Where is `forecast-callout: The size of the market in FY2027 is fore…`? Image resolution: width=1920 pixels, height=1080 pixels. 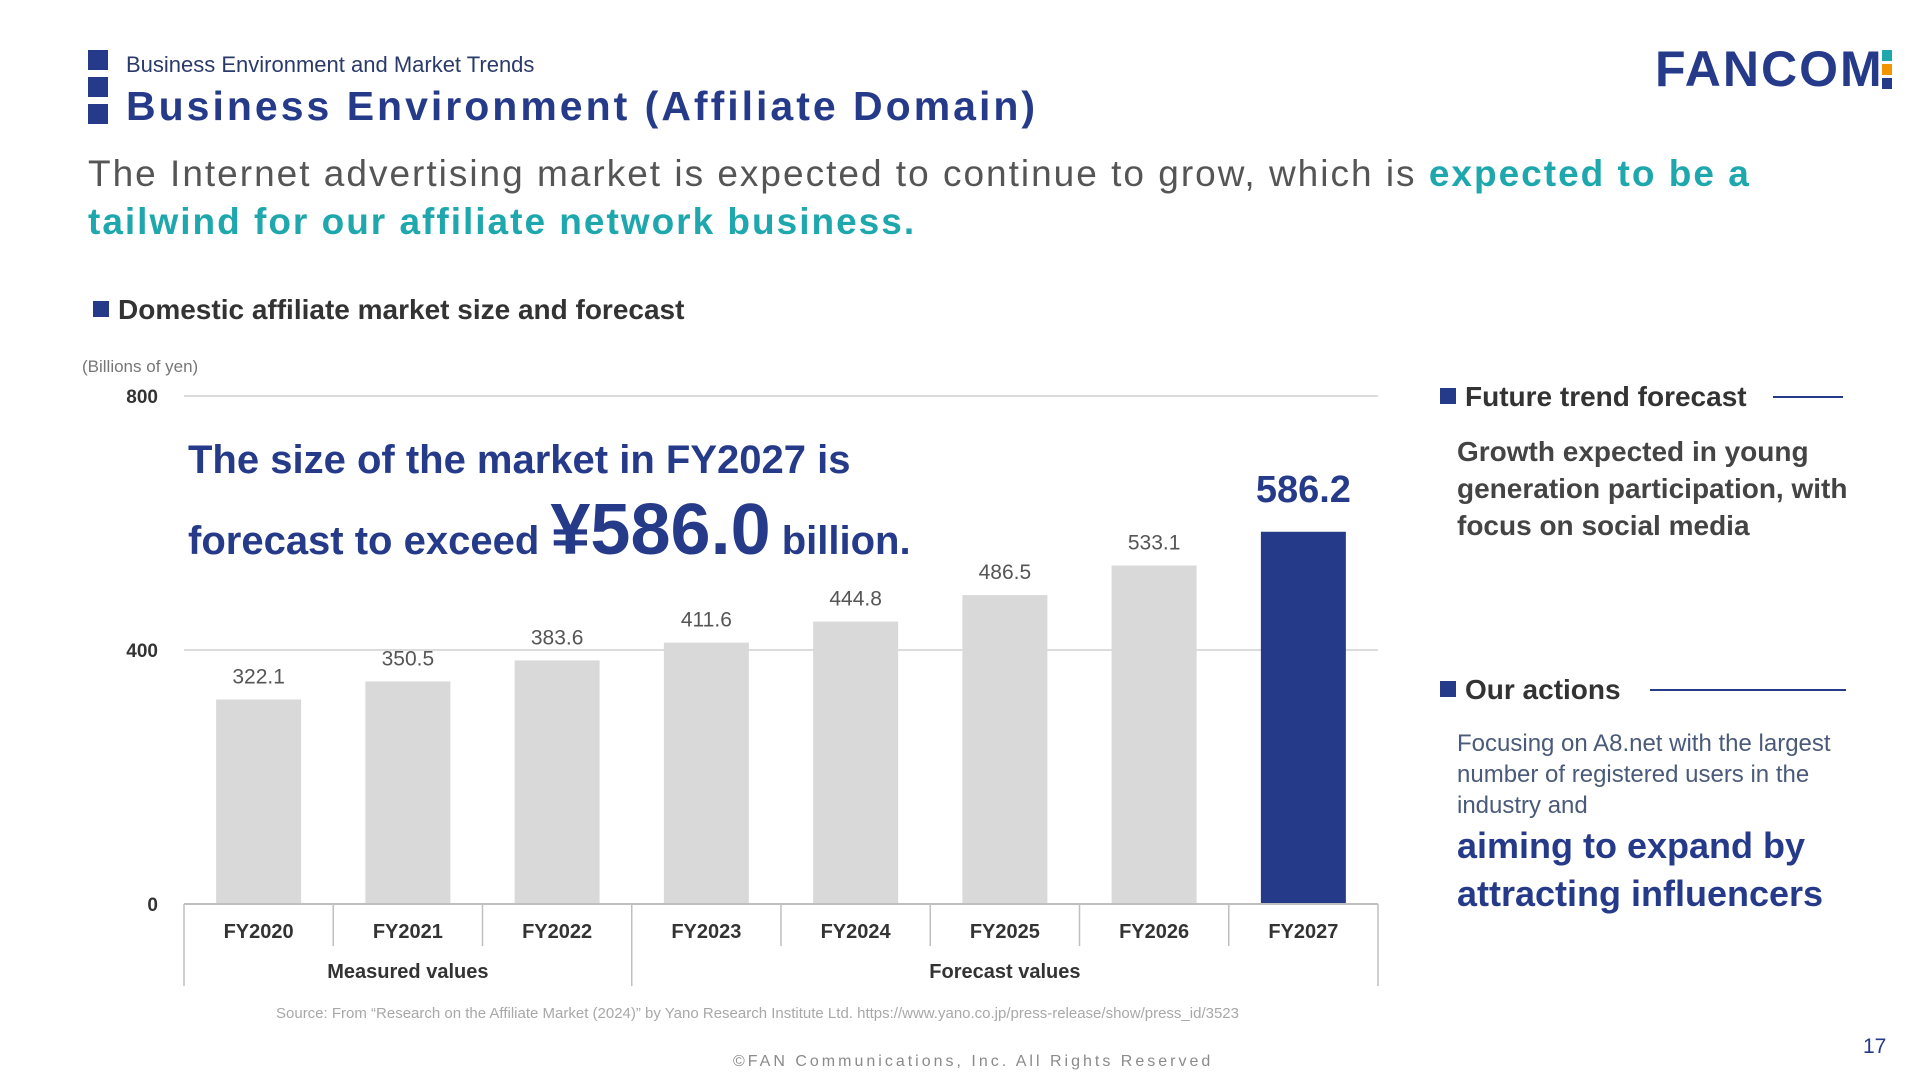
forecast-callout: The size of the market in FY2027 is fore… is located at coordinates (549, 500).